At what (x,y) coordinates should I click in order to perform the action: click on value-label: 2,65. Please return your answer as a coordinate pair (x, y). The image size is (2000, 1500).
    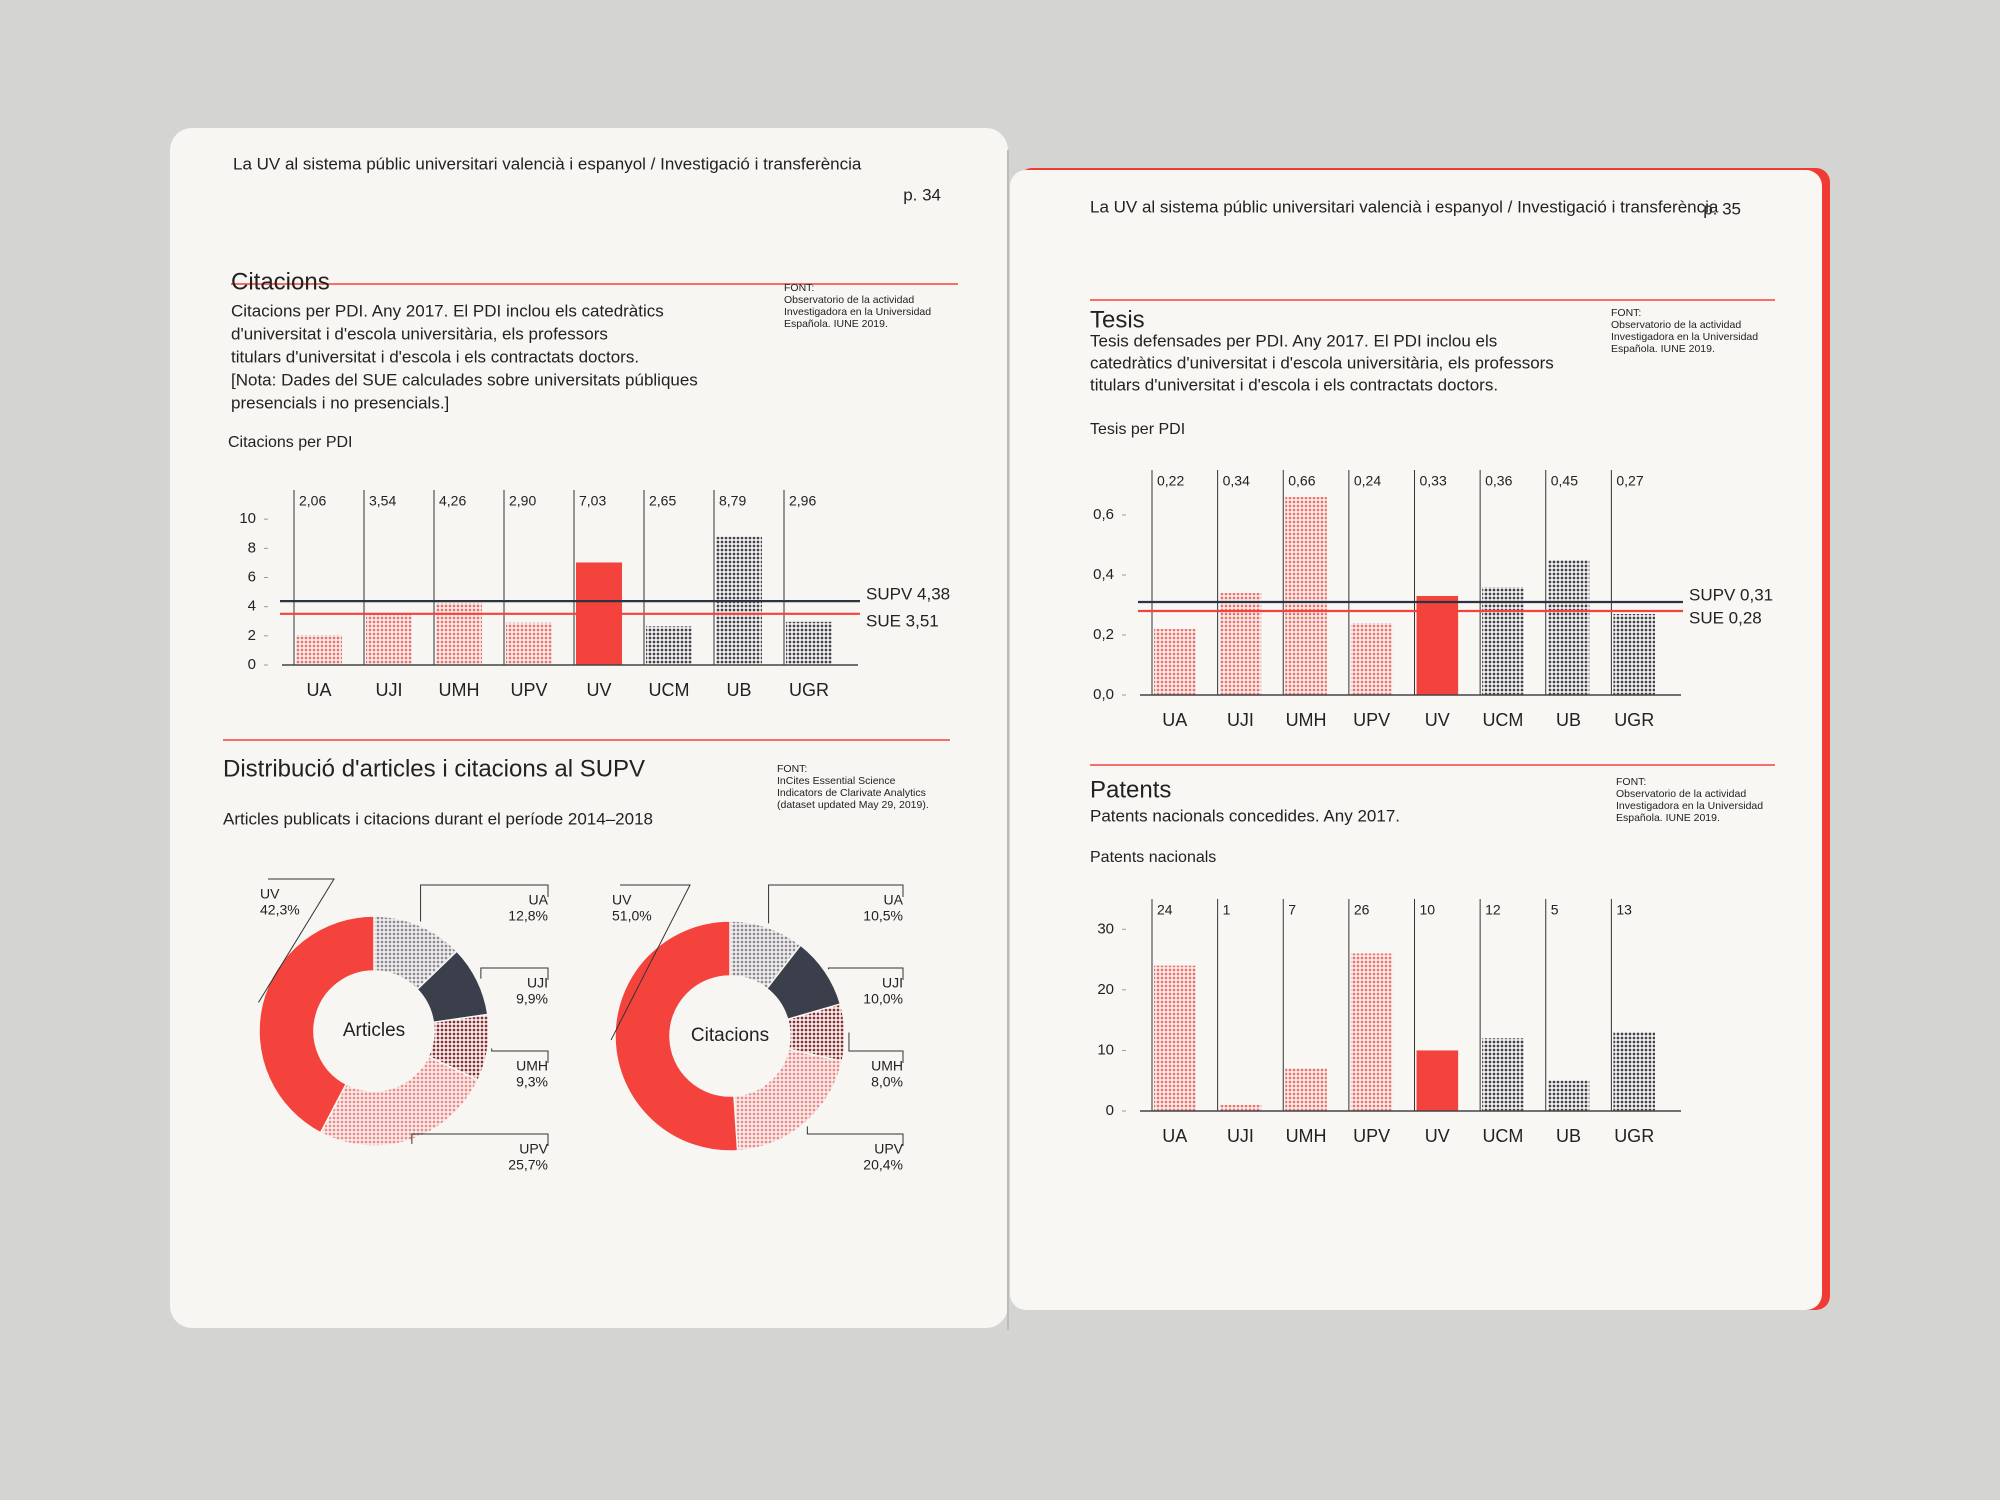
    Looking at the image, I should click on (662, 501).